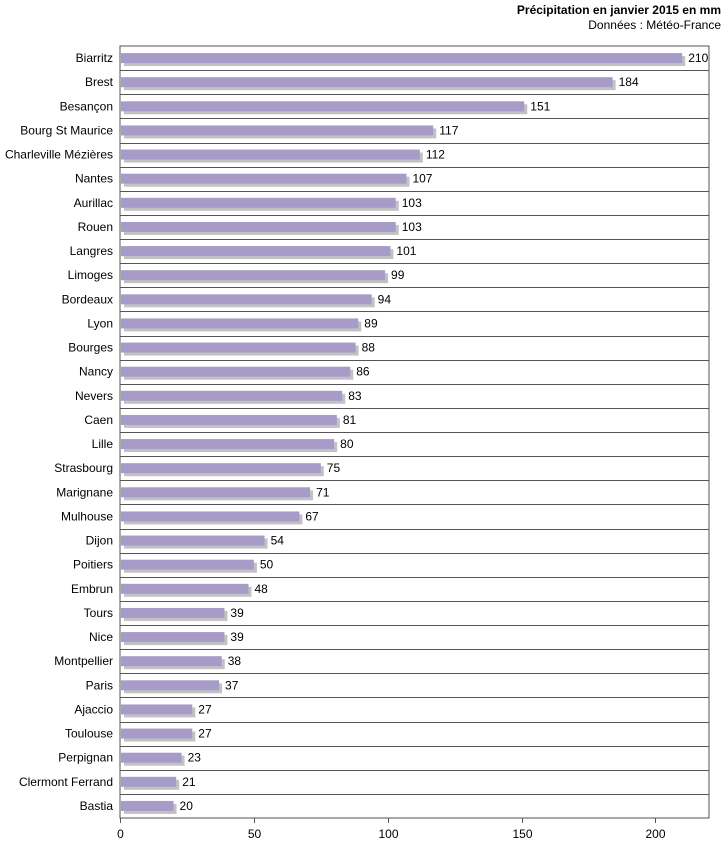 Image resolution: width=727 pixels, height=841 pixels. What do you see at coordinates (522, 834) in the screenshot?
I see `x-tick-label: 150` at bounding box center [522, 834].